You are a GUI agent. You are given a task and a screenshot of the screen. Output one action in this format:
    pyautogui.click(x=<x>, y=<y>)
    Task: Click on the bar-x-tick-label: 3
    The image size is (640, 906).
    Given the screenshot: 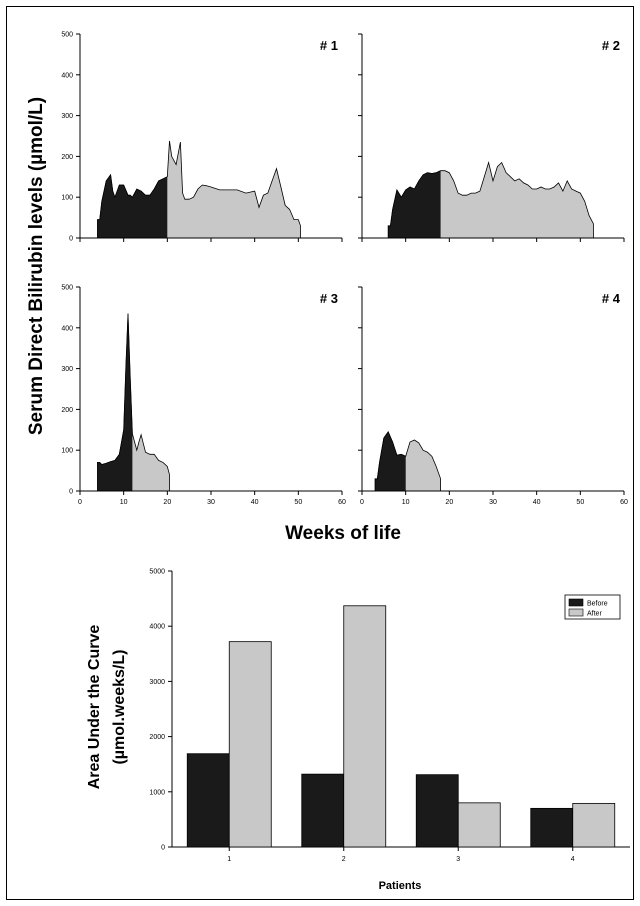 What is the action you would take?
    pyautogui.click(x=458, y=859)
    